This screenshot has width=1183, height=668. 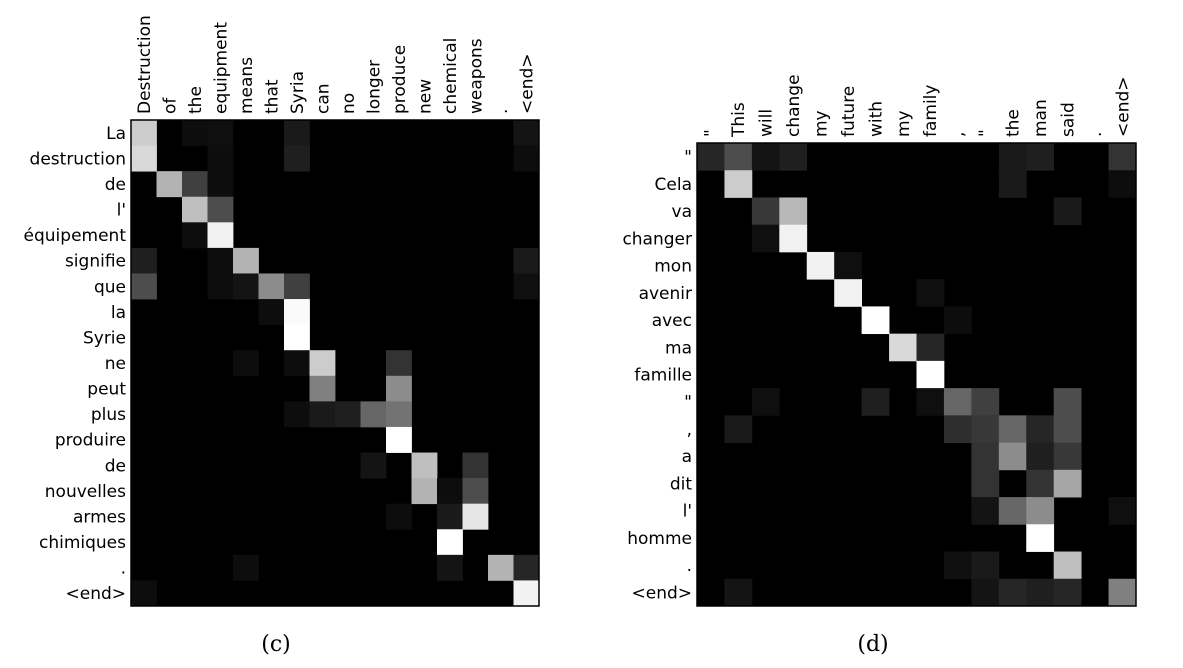 What do you see at coordinates (1012, 157) in the screenshot?
I see `heatmap-cell-d-r0-c11` at bounding box center [1012, 157].